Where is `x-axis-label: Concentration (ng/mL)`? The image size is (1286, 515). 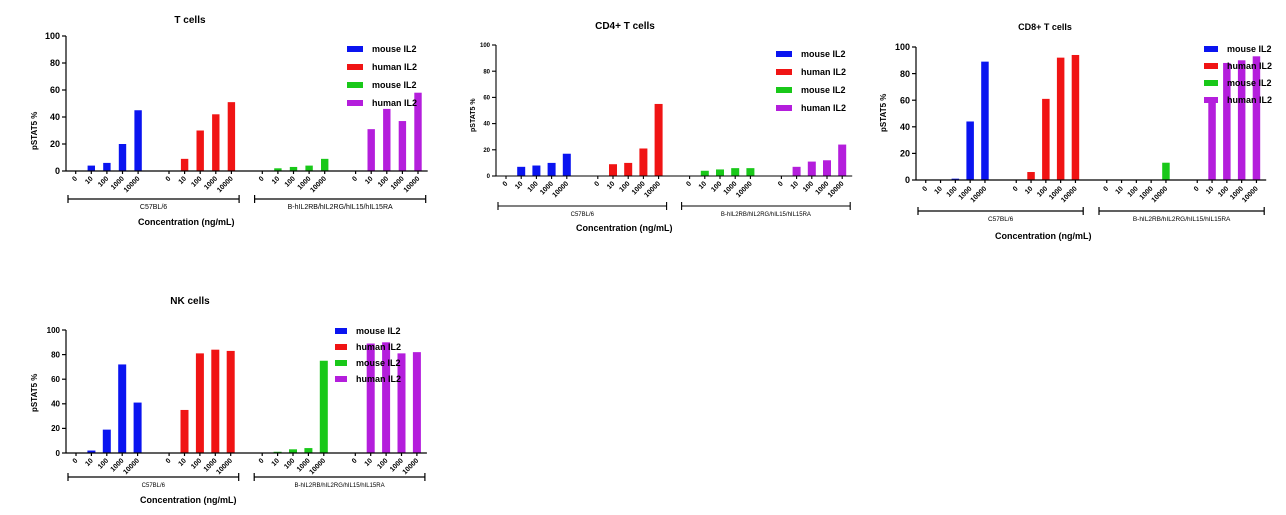 x-axis-label: Concentration (ng/mL) is located at coordinates (624, 228).